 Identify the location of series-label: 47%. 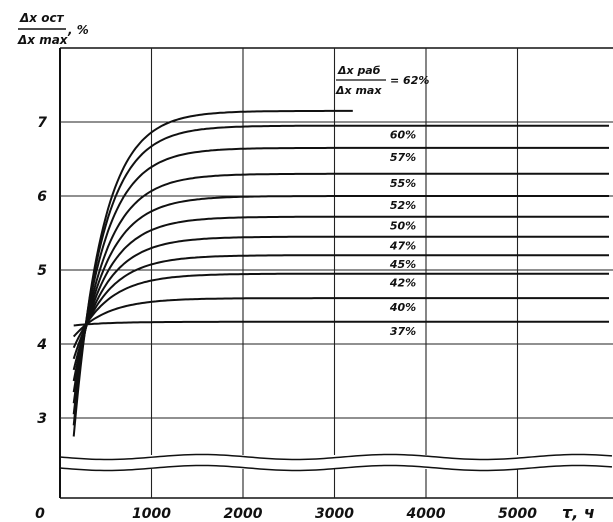
(402, 246).